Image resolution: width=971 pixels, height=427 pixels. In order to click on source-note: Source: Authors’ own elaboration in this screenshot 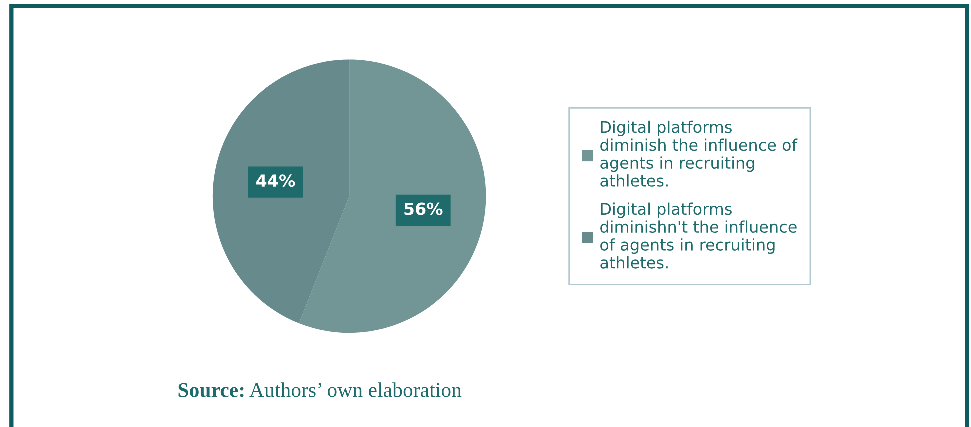, I will do `click(320, 390)`.